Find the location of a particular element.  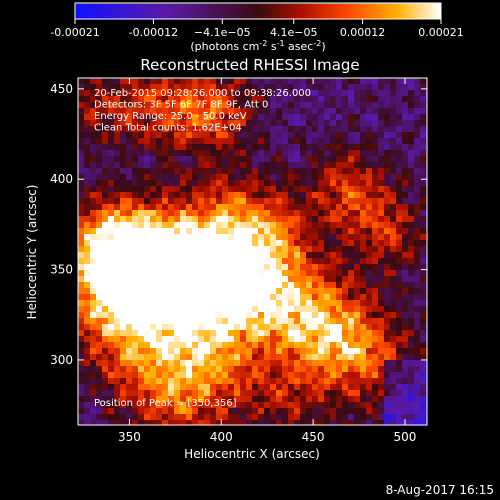

y-tick-label: 450 is located at coordinates (61, 89).